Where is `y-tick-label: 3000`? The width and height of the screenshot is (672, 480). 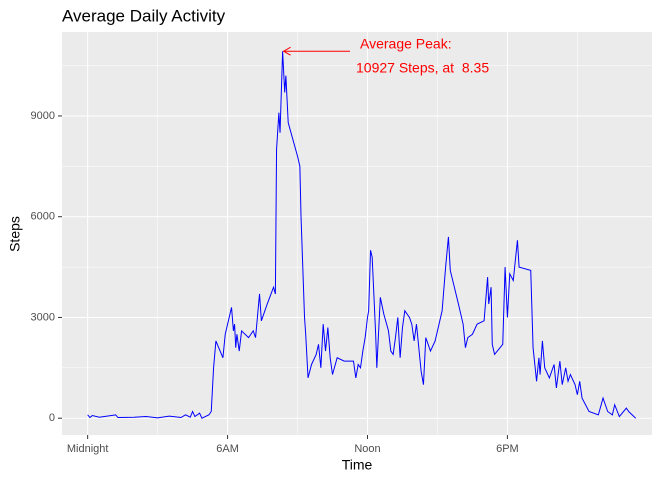
y-tick-label: 3000 is located at coordinates (43, 317).